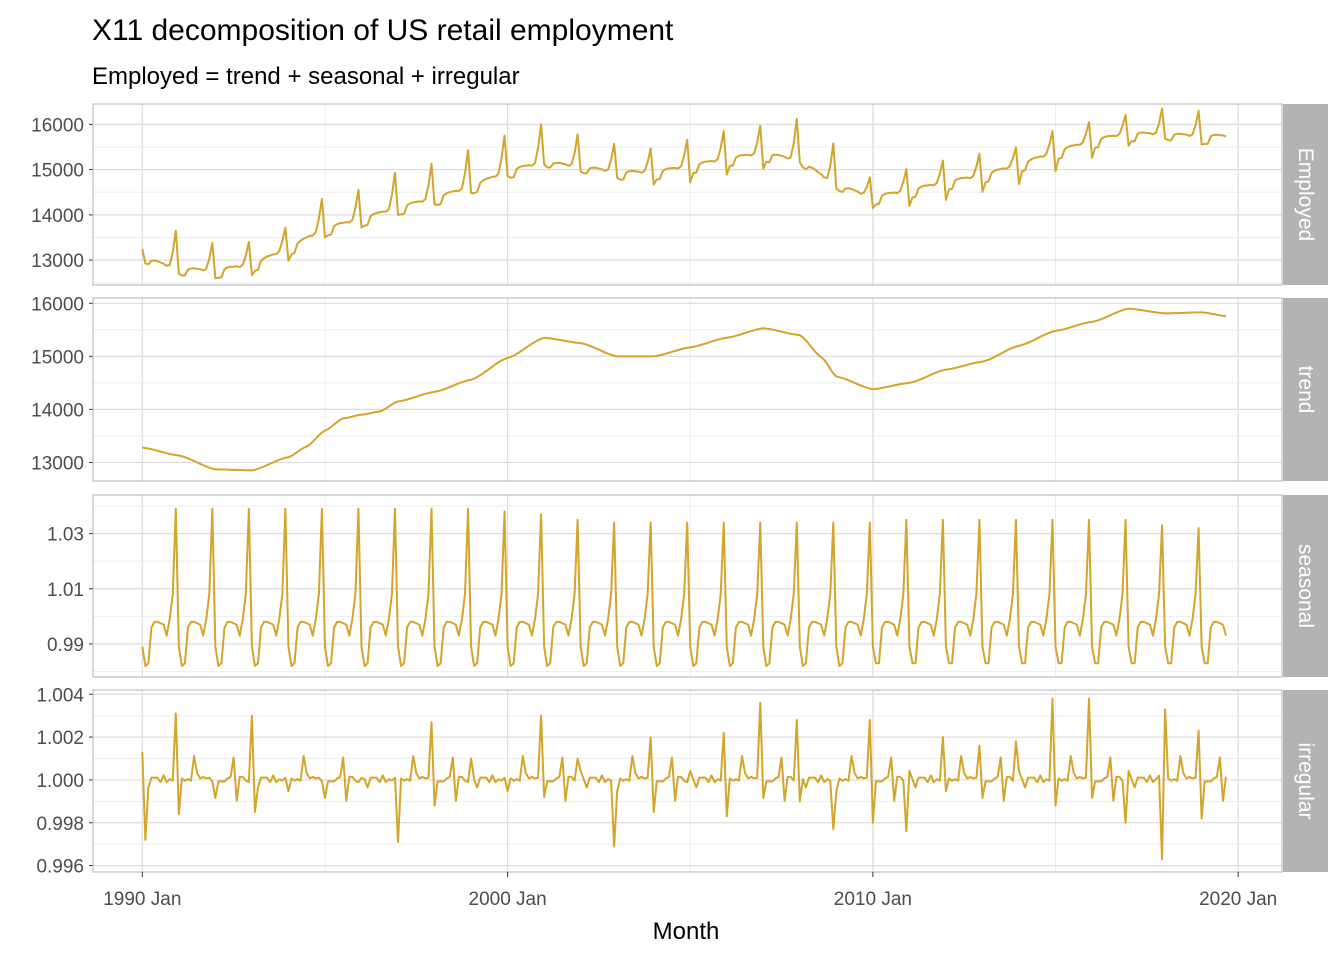 This screenshot has height=960, width=1344. Describe the element at coordinates (60, 781) in the screenshot. I see `y-tick-label: 1.000` at that location.